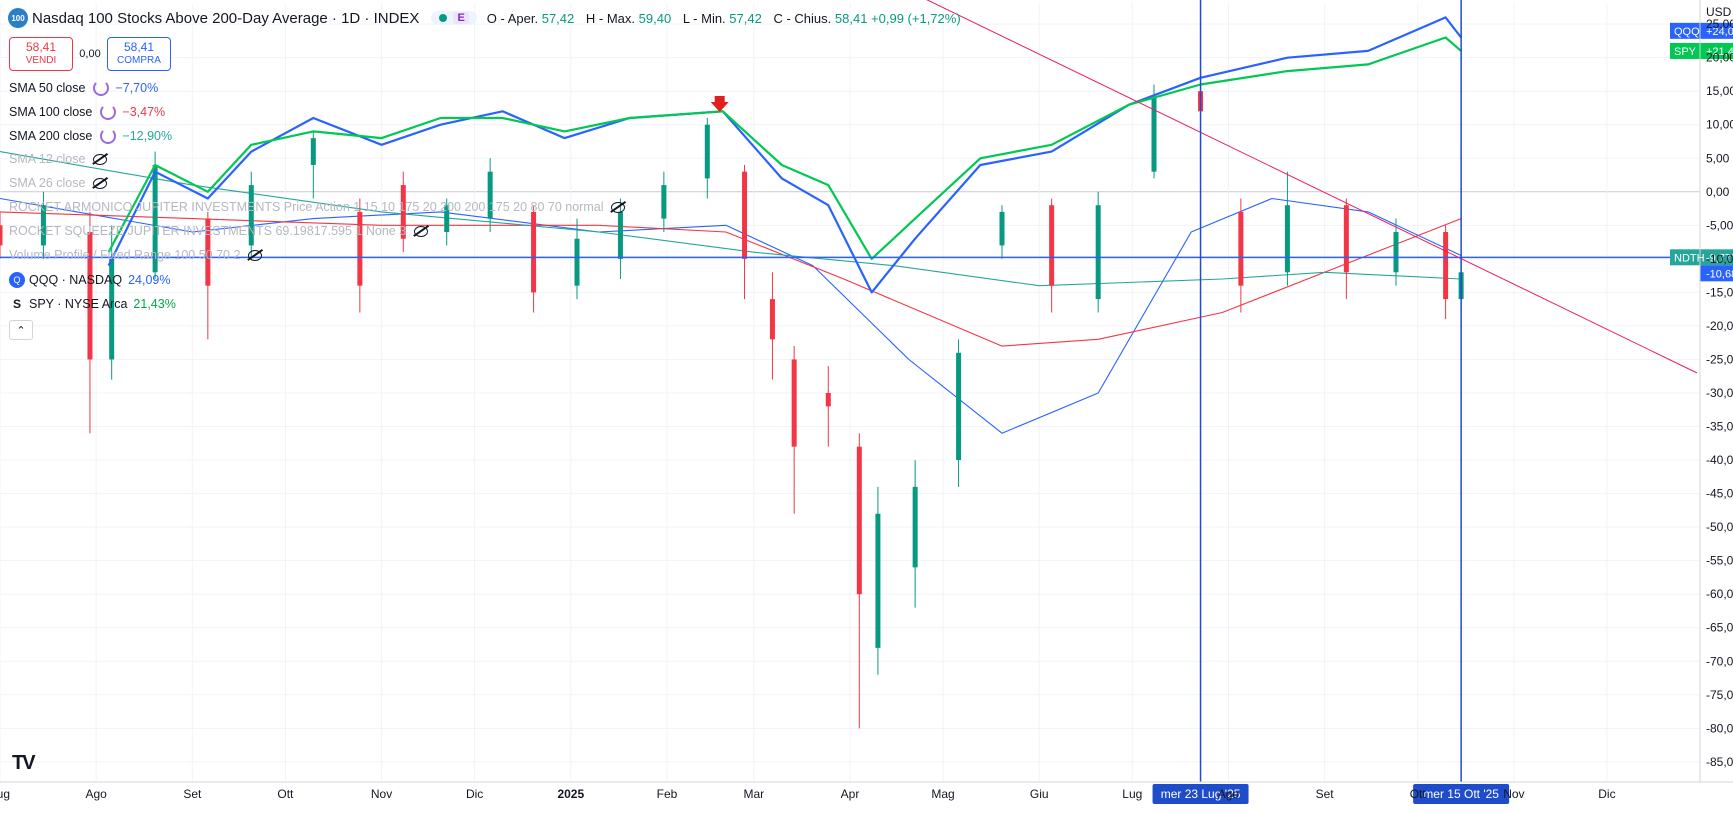 This screenshot has width=1733, height=813. I want to click on ndth-tag, so click(1701, 257).